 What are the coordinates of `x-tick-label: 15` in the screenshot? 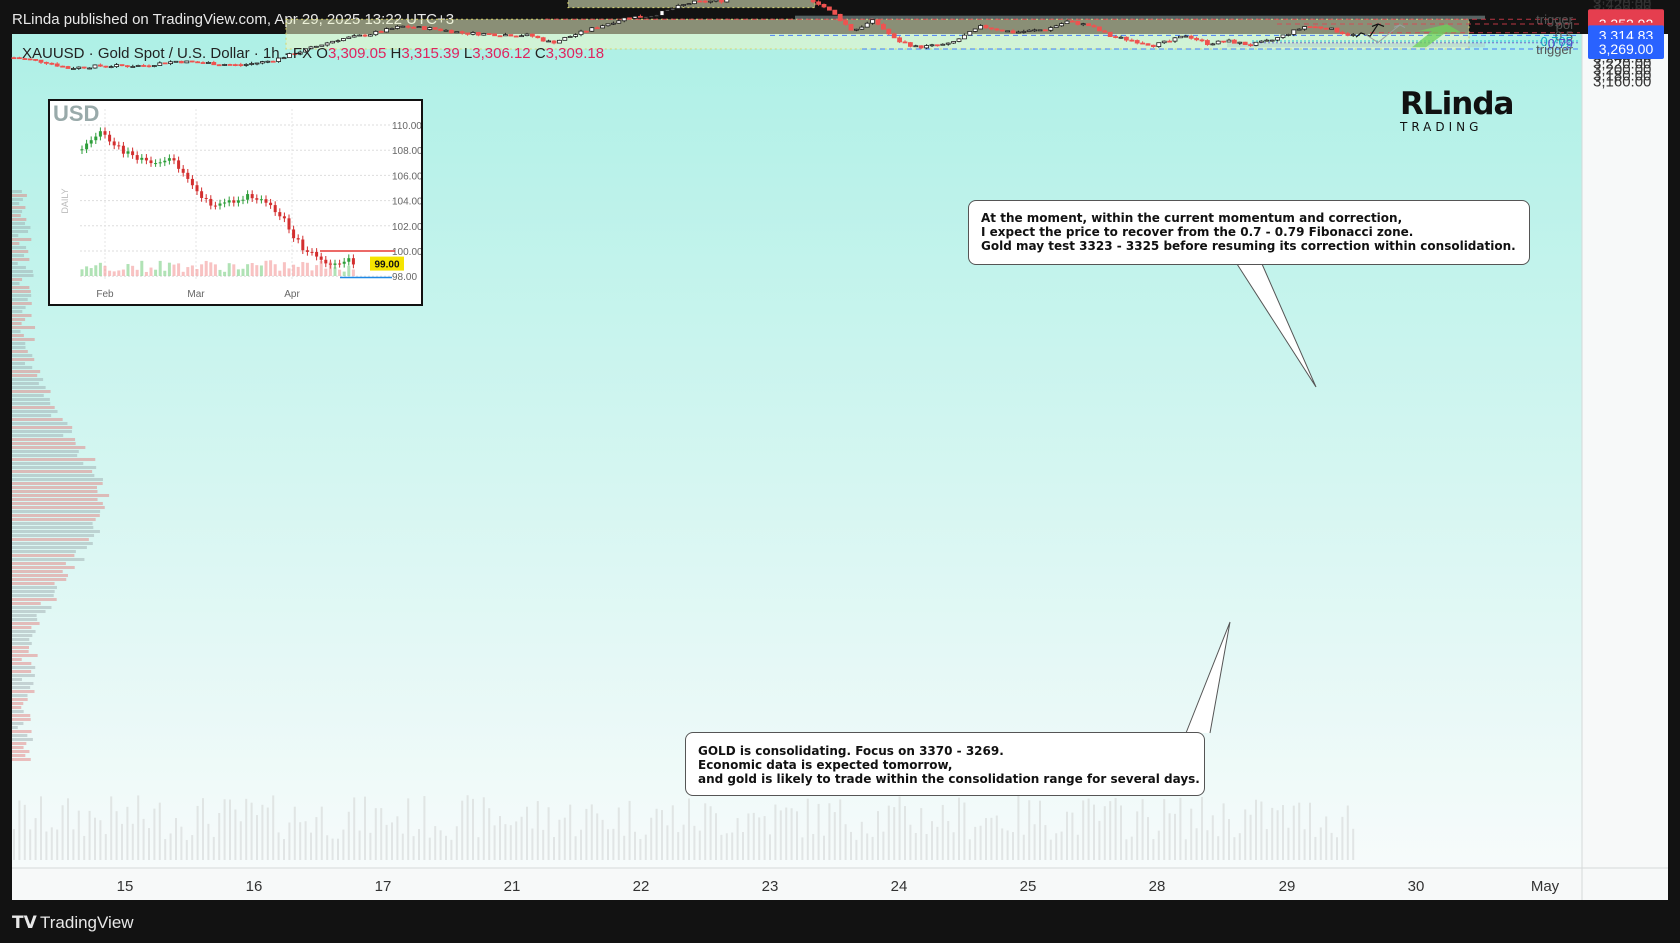 It's located at (125, 886).